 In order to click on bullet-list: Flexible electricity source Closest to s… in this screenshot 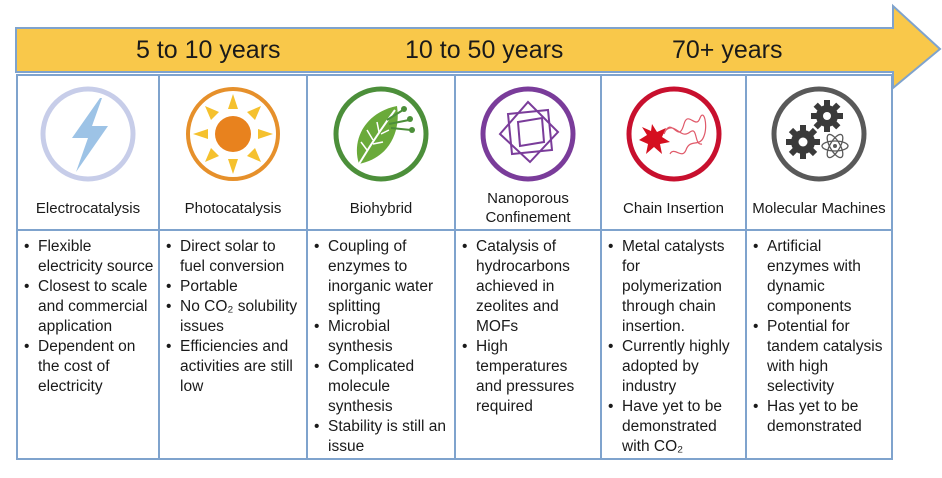, I will do `click(88, 317)`.